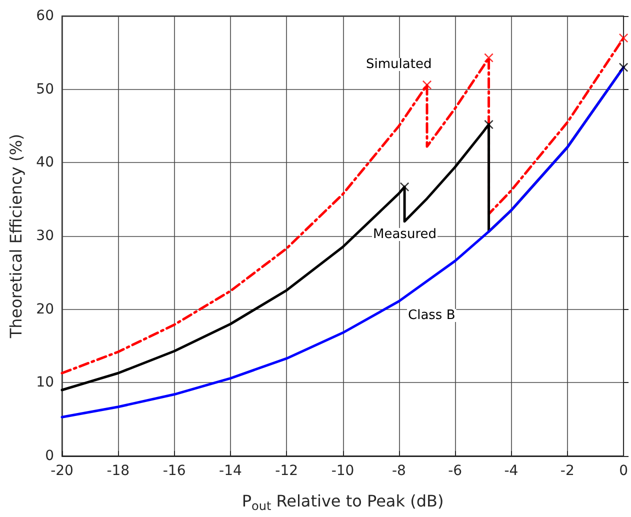  Describe the element at coordinates (45, 382) in the screenshot. I see `y-tick-label: 10` at that location.